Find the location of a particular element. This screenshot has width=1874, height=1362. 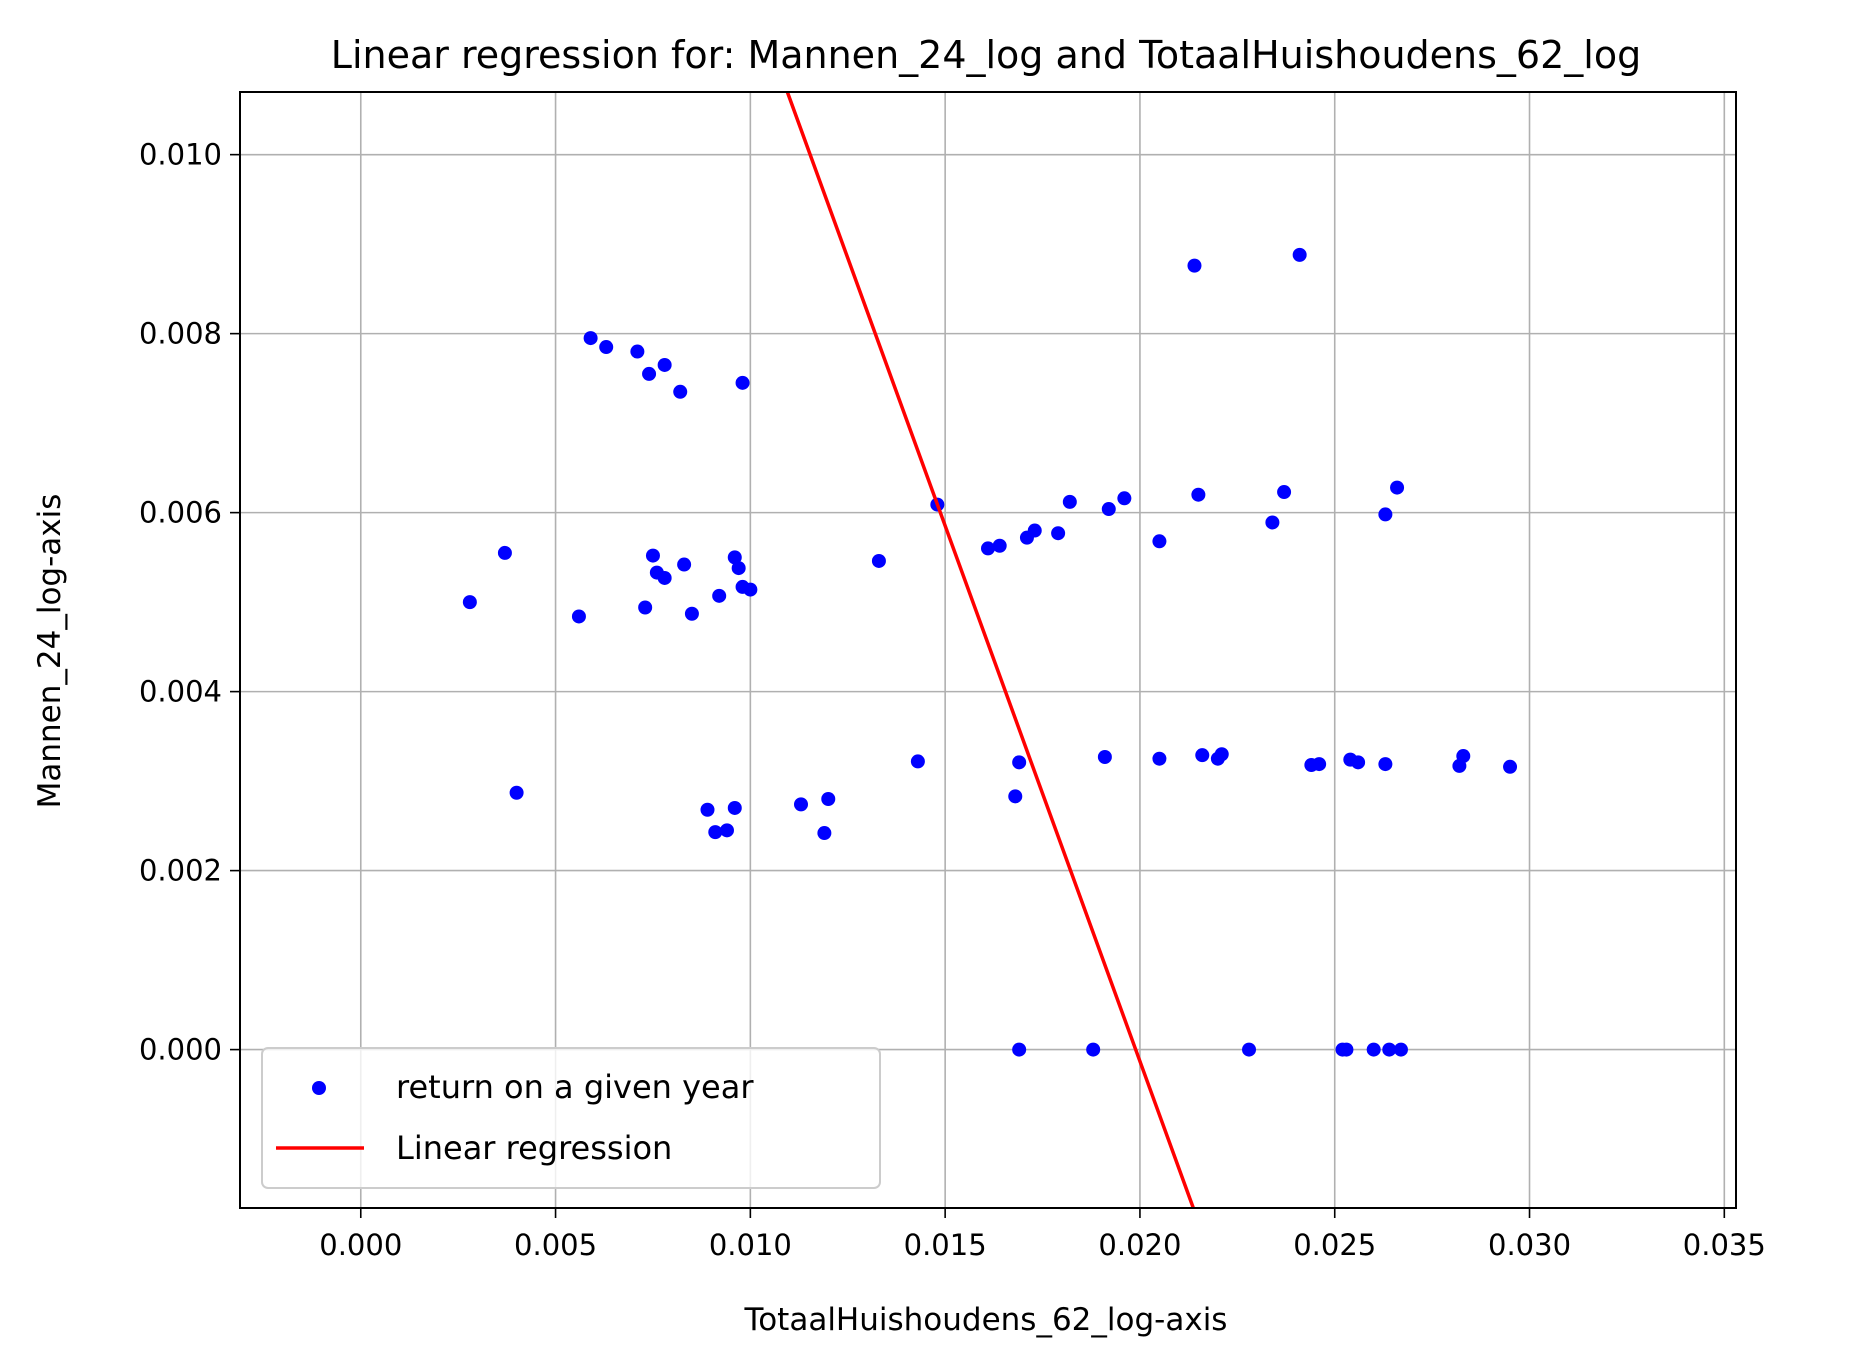

x-tick-label: 0.015 is located at coordinates (945, 1245).